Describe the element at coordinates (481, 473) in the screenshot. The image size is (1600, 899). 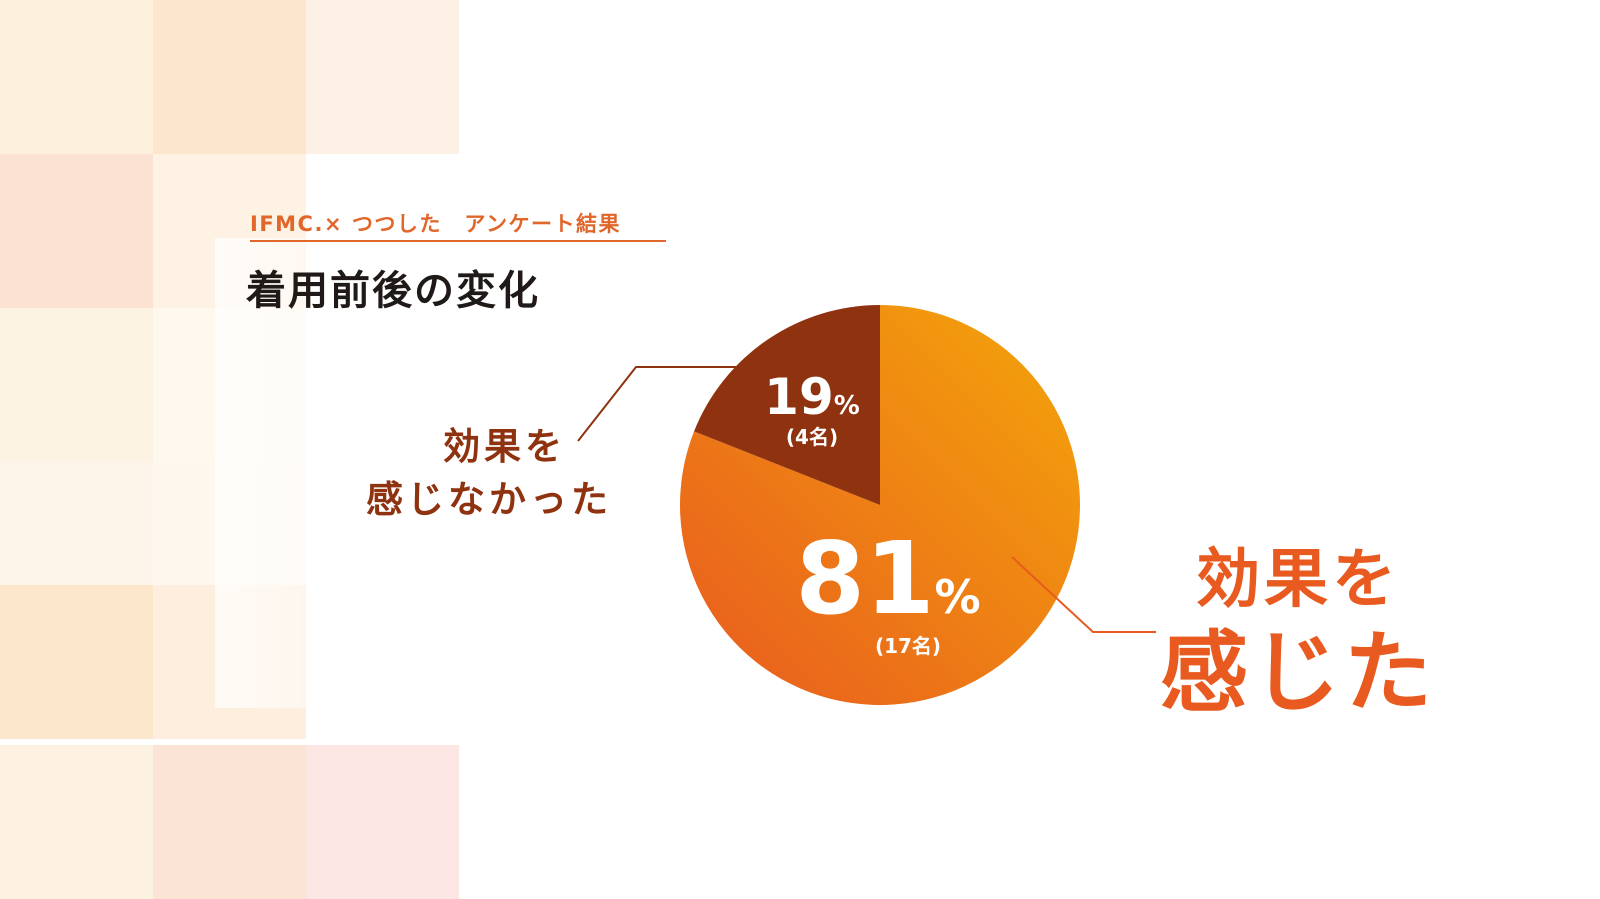
I see `label-not-felt: 効果を 感じなかった` at that location.